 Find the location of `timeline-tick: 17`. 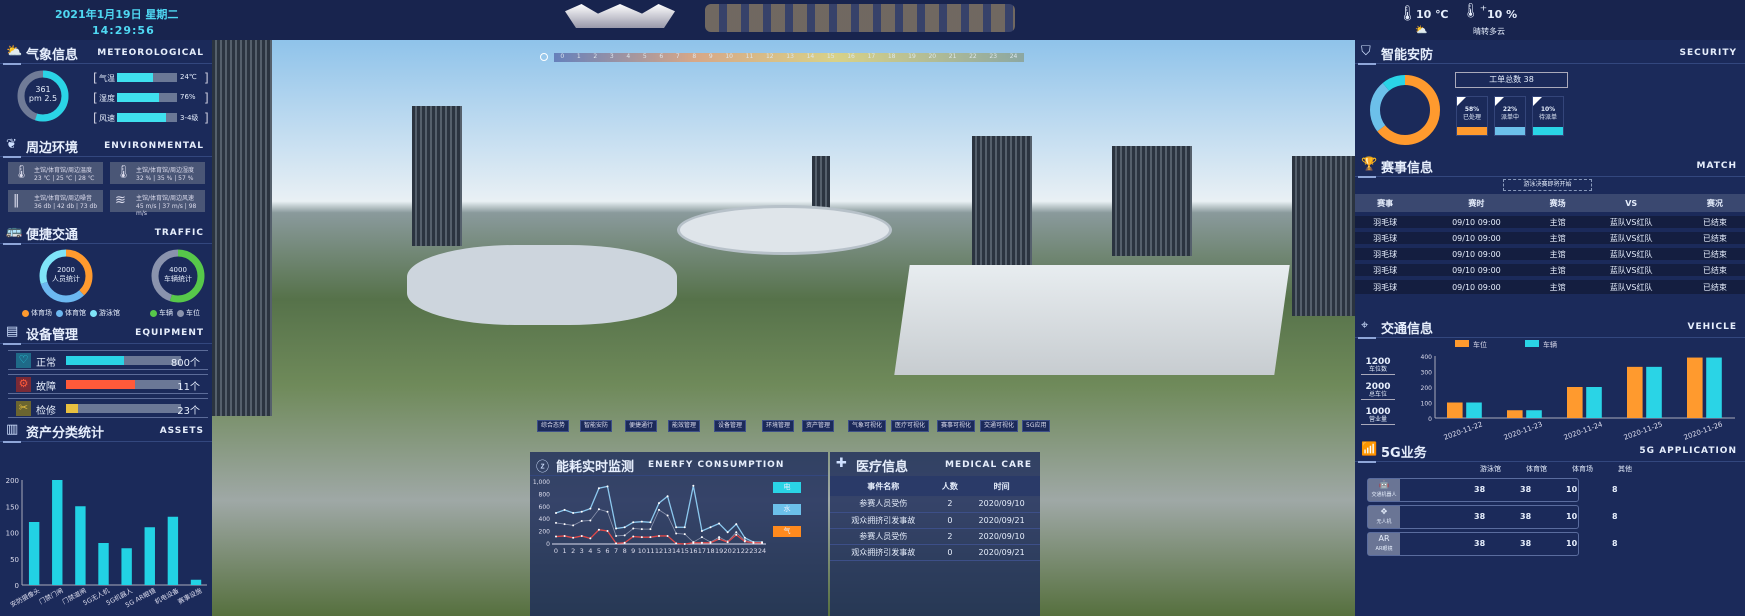

timeline-tick: 17 is located at coordinates (871, 56).